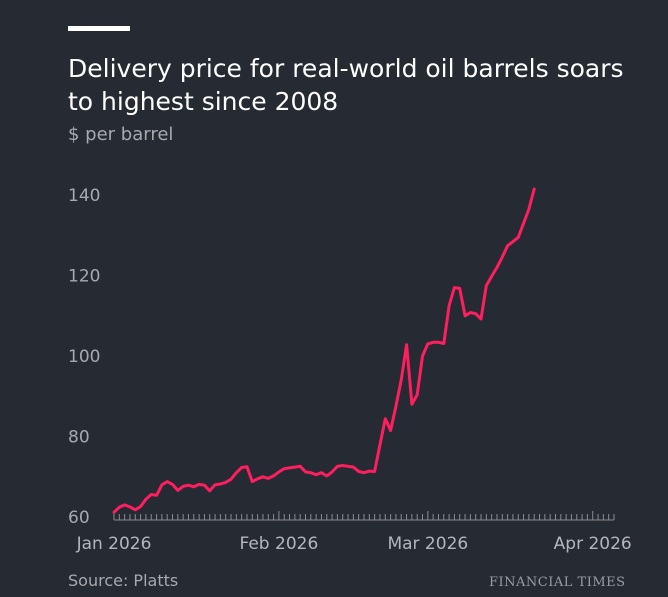 The image size is (668, 597). I want to click on y-tick-label: 140, so click(84, 196).